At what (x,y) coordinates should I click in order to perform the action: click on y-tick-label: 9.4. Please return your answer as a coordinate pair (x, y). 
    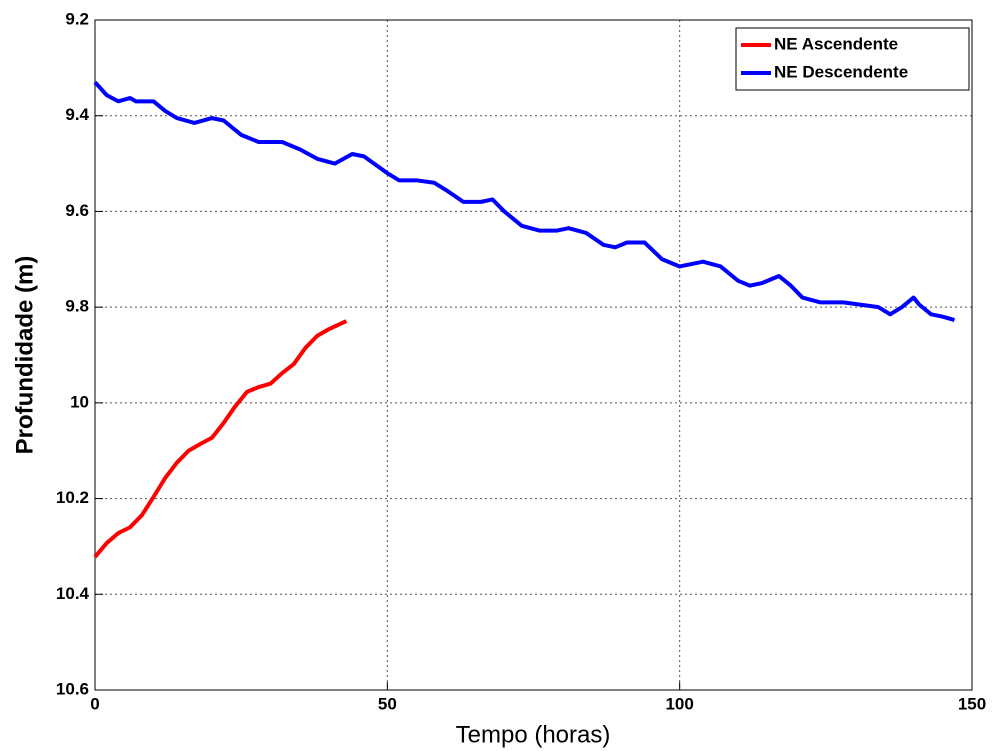
    Looking at the image, I should click on (77, 114).